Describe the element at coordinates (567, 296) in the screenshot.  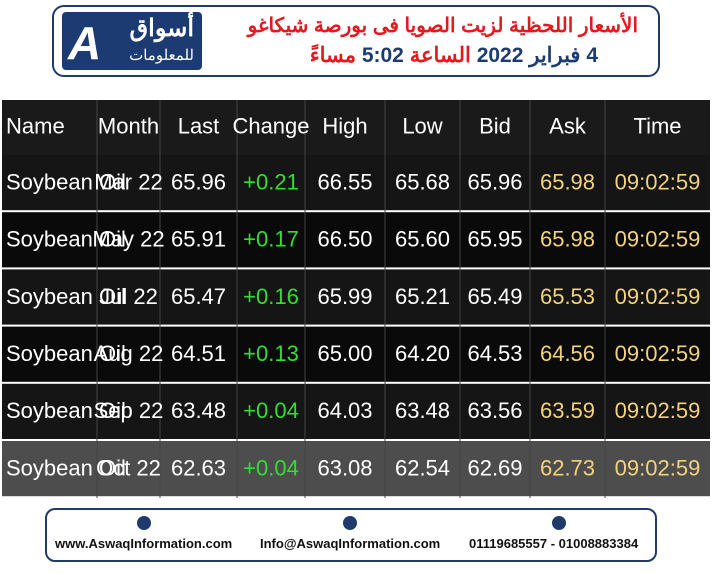
I see `cell: 65.53` at that location.